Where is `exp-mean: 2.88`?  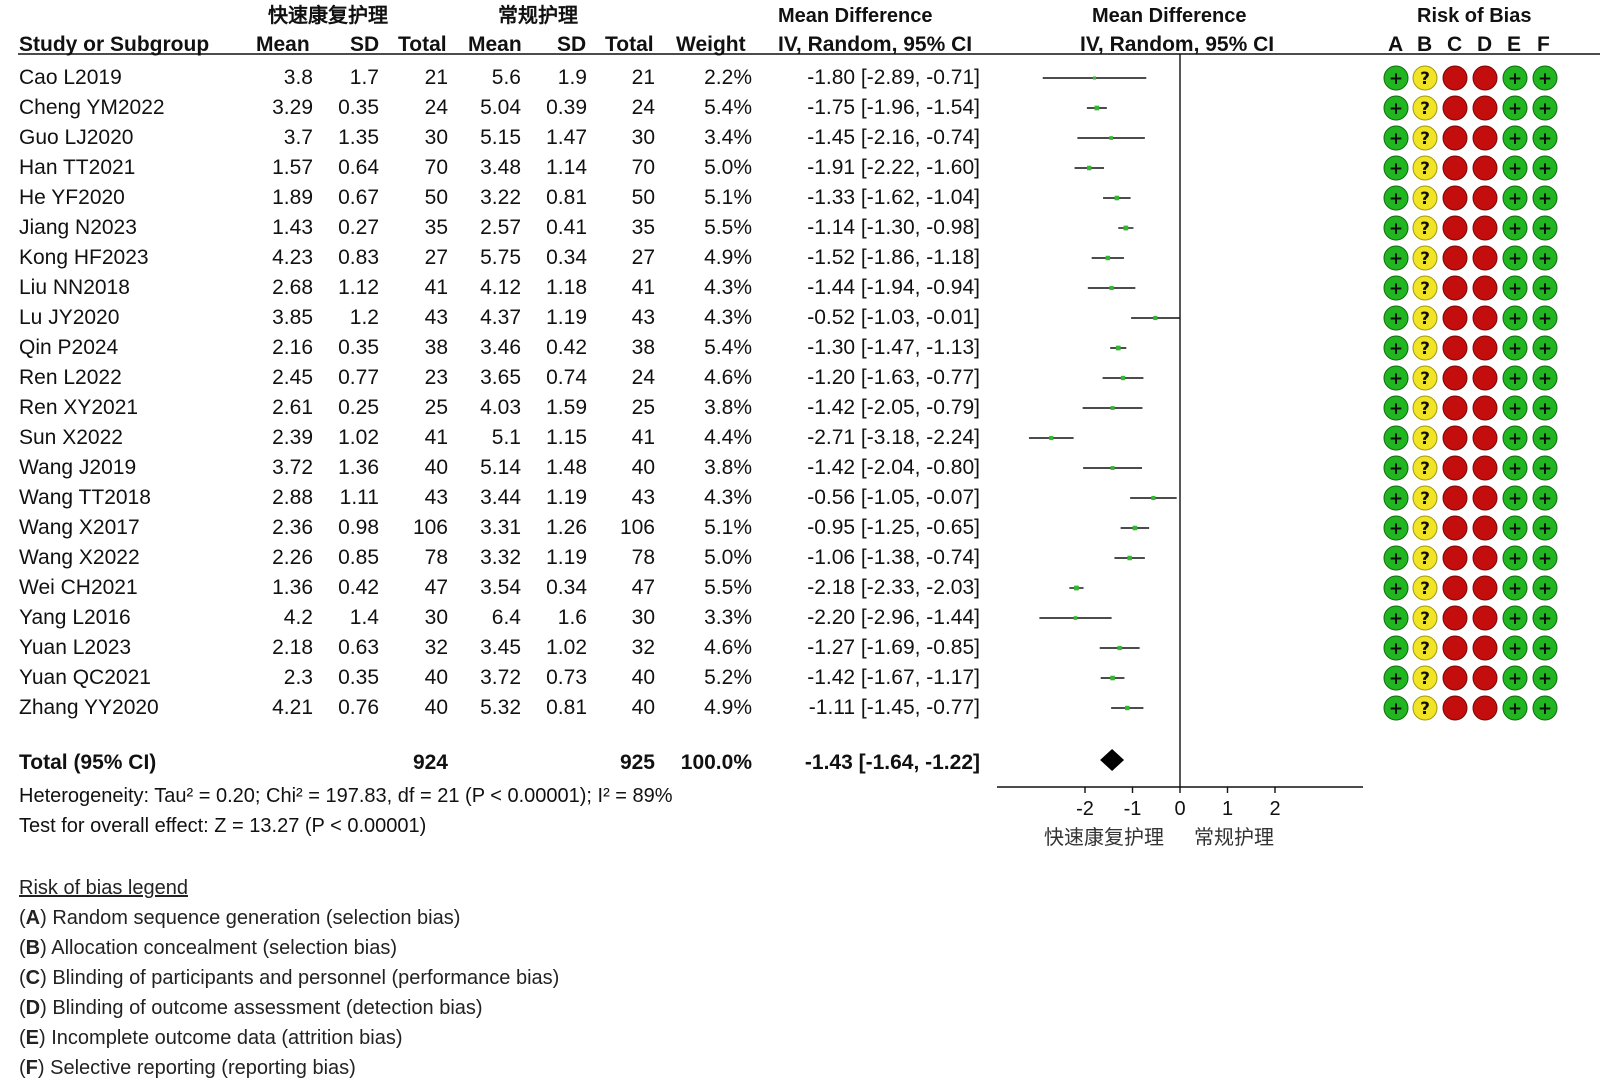
exp-mean: 2.88 is located at coordinates (292, 497).